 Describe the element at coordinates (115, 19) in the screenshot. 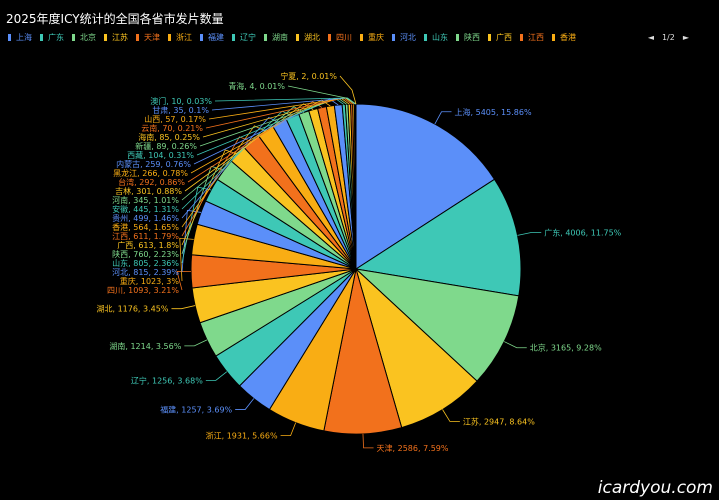

I see `chart-title: 2025年度ICY统计的全国各省市发片数量` at that location.